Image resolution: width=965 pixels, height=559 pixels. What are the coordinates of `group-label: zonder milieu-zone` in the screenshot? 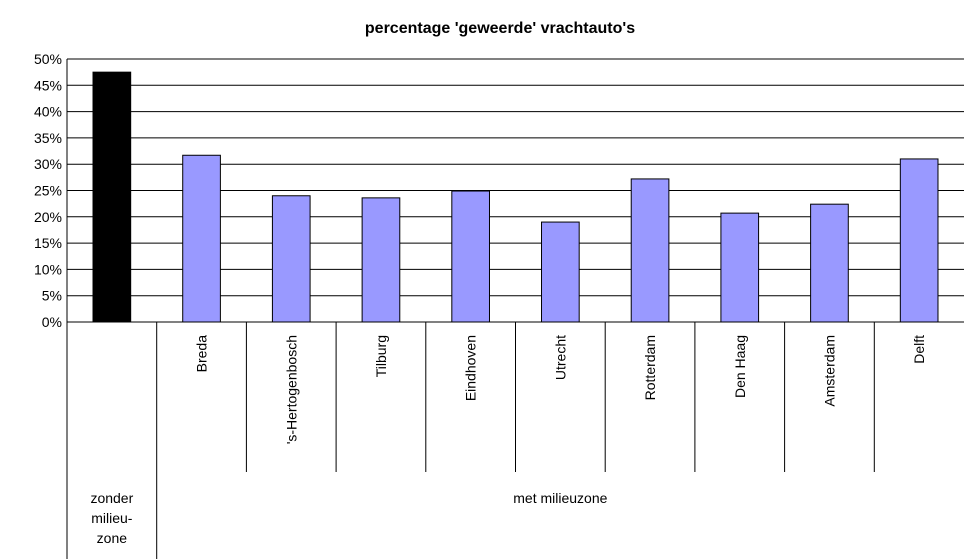 It's located at (112, 518).